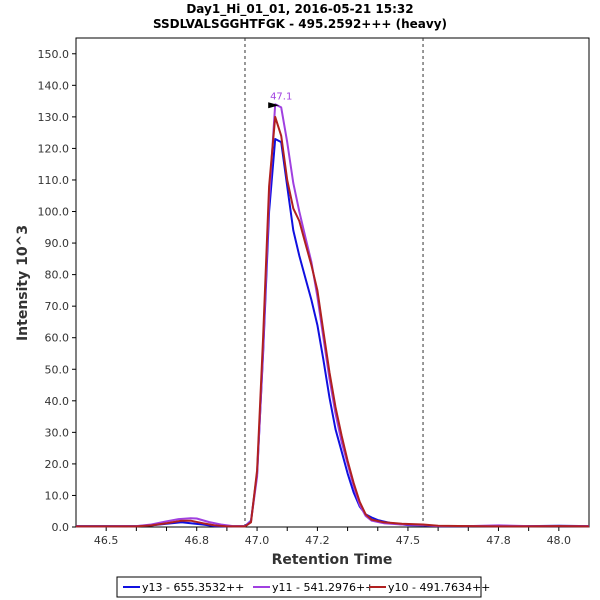  I want to click on peak-annotation: 47.1, so click(280, 100).